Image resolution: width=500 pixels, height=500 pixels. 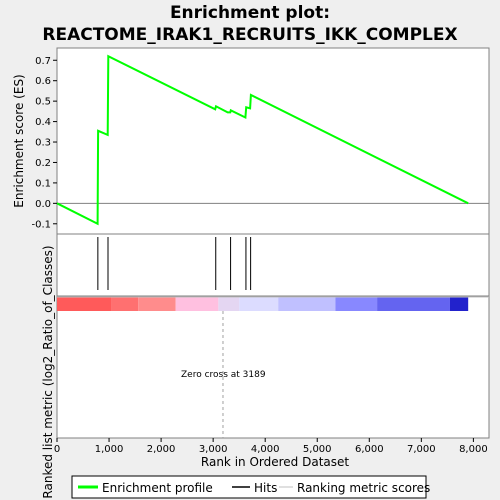 I want to click on y-tick-label: 0.6, so click(x=43, y=81).